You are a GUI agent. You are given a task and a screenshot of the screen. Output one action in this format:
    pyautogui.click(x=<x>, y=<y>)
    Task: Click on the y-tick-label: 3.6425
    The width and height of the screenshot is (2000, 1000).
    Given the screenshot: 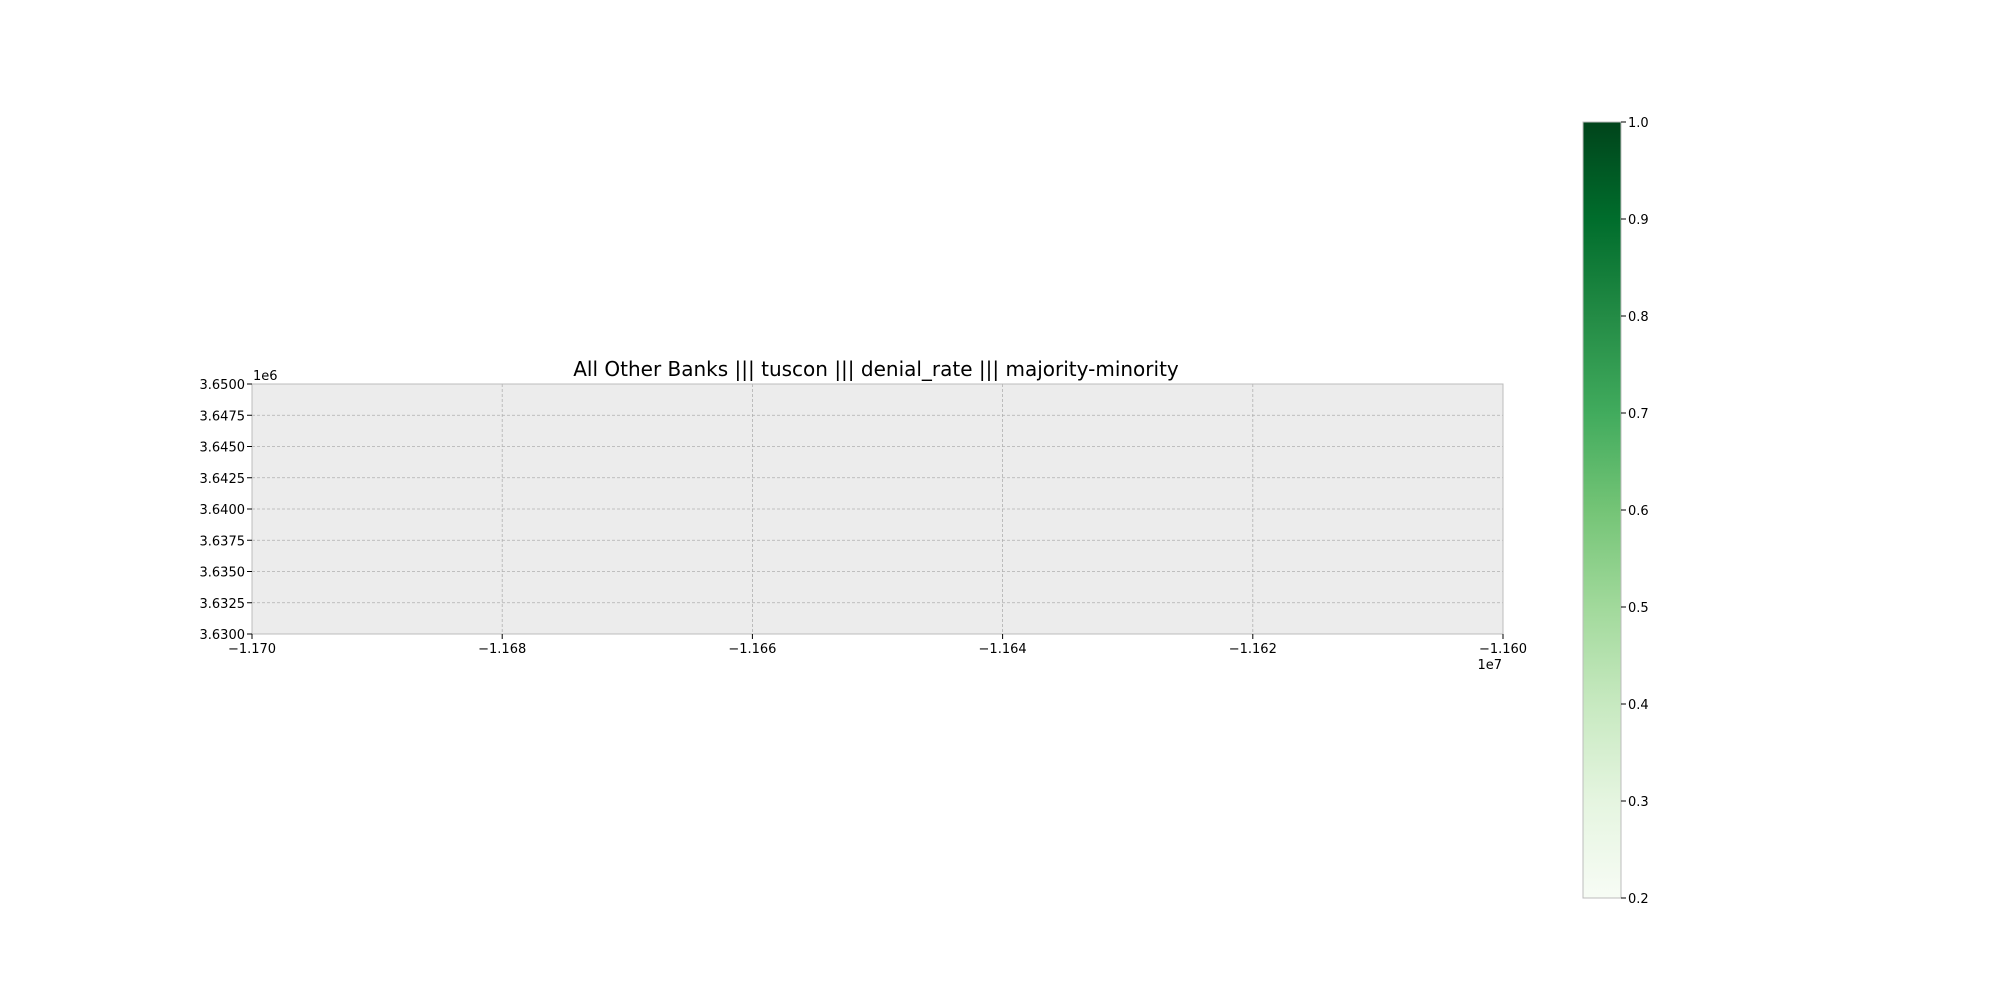 What is the action you would take?
    pyautogui.click(x=223, y=479)
    